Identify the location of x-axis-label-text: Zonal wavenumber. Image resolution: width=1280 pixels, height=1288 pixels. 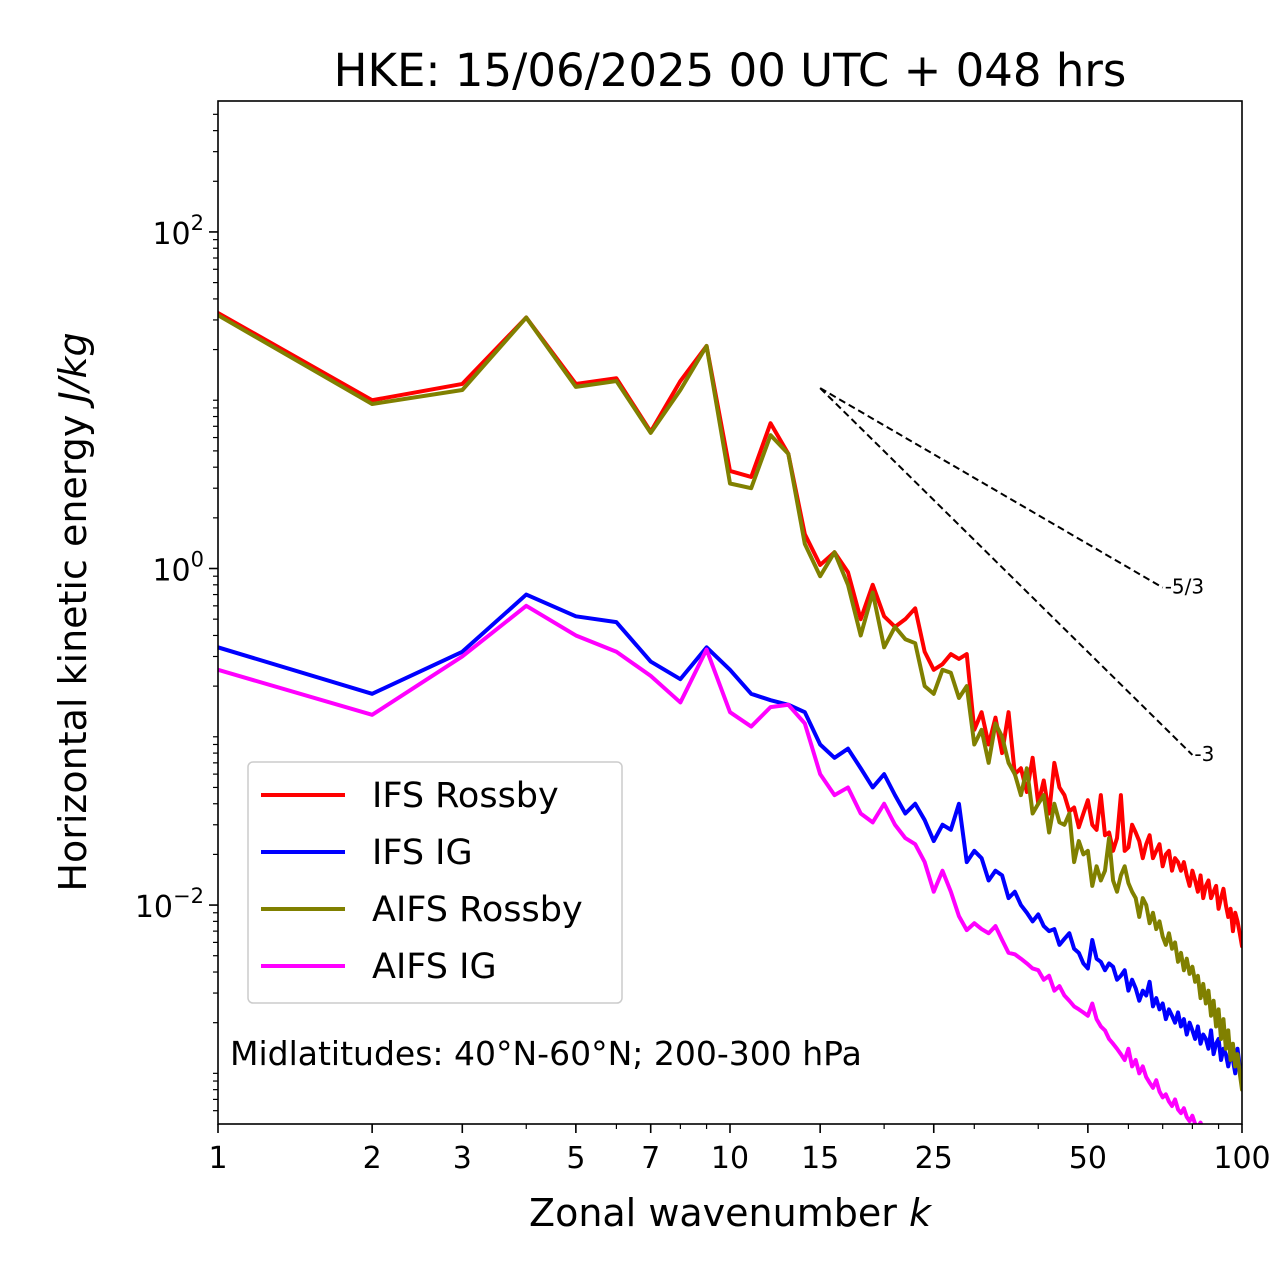
(713, 1213).